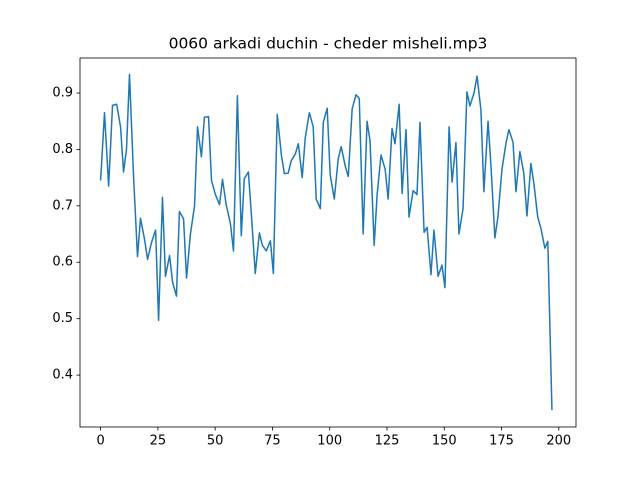 The height and width of the screenshot is (480, 640). I want to click on x-tick-label: 200, so click(558, 441).